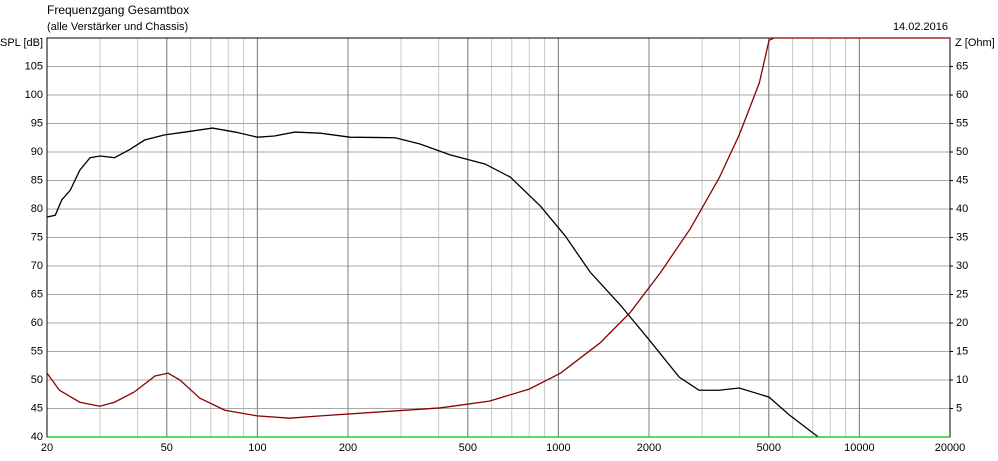  What do you see at coordinates (118, 10) in the screenshot?
I see `chart-title: Frequenzgang Gesamtbox` at bounding box center [118, 10].